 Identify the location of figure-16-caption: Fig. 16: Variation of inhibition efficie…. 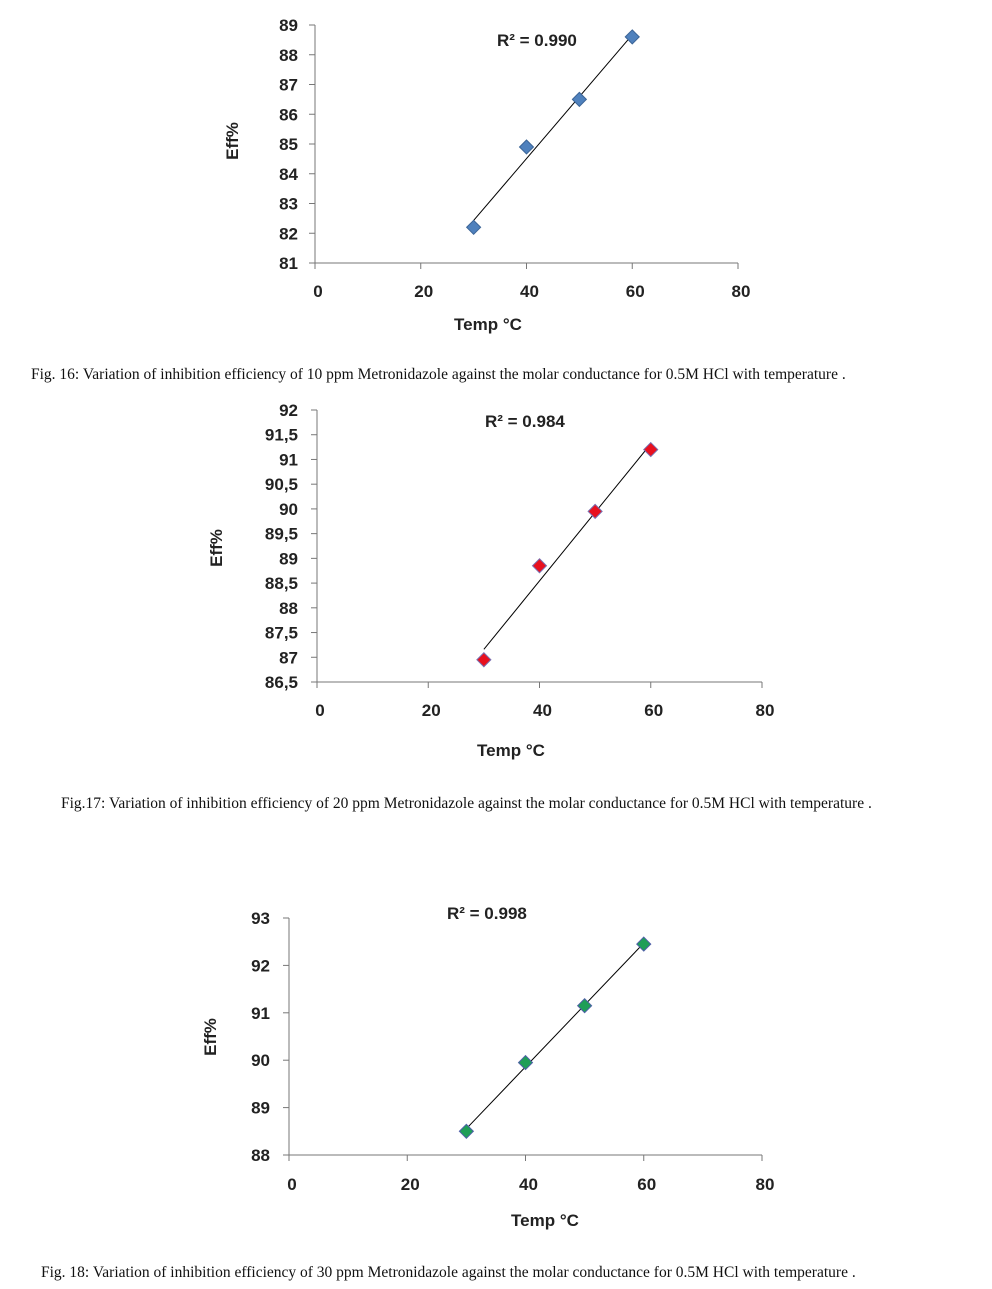
(438, 374).